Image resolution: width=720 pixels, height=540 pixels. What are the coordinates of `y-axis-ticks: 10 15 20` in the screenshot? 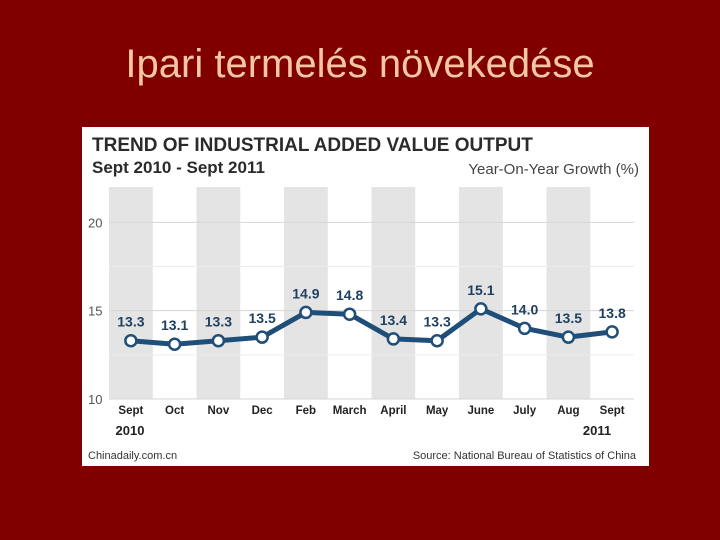 It's located at (95, 311).